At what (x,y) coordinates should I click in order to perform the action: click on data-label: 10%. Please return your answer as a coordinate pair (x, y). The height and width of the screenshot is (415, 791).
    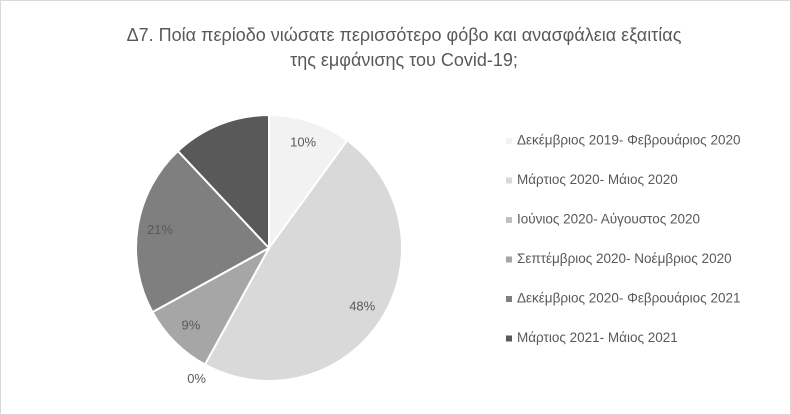
    Looking at the image, I should click on (303, 141).